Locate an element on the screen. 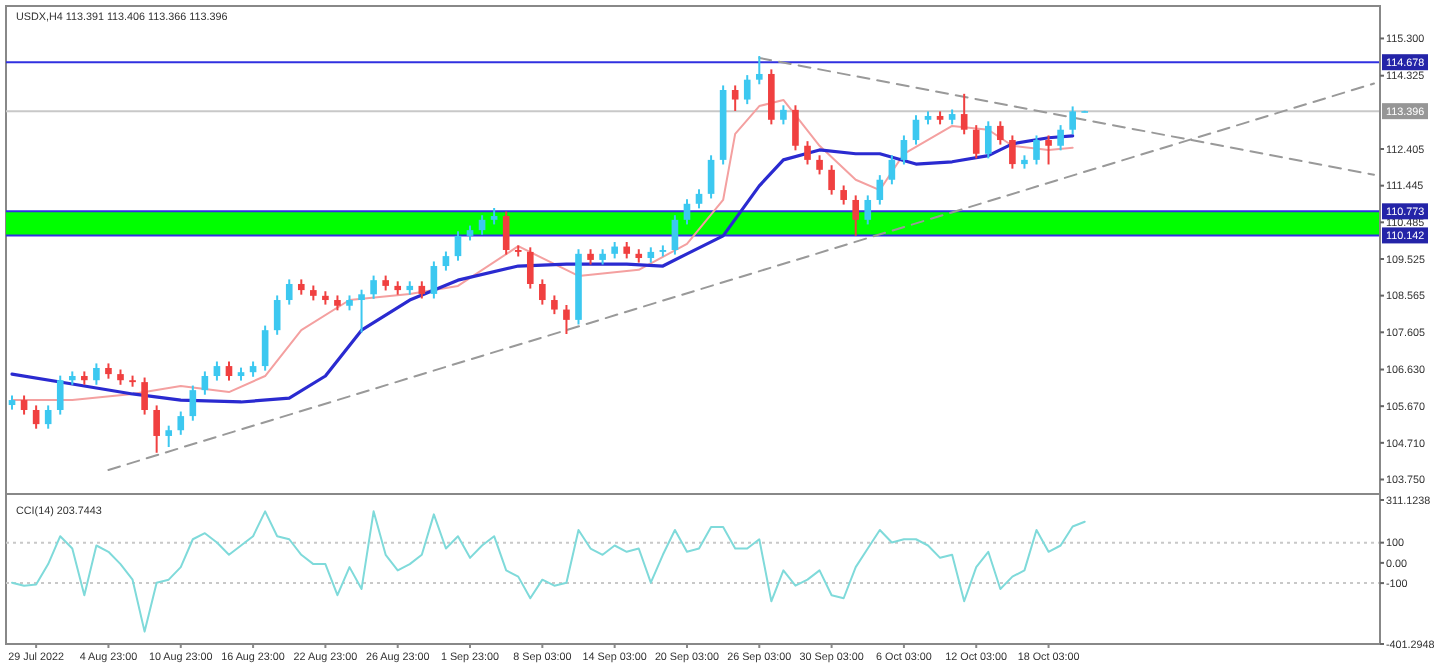  line-series is located at coordinates (548, 571).